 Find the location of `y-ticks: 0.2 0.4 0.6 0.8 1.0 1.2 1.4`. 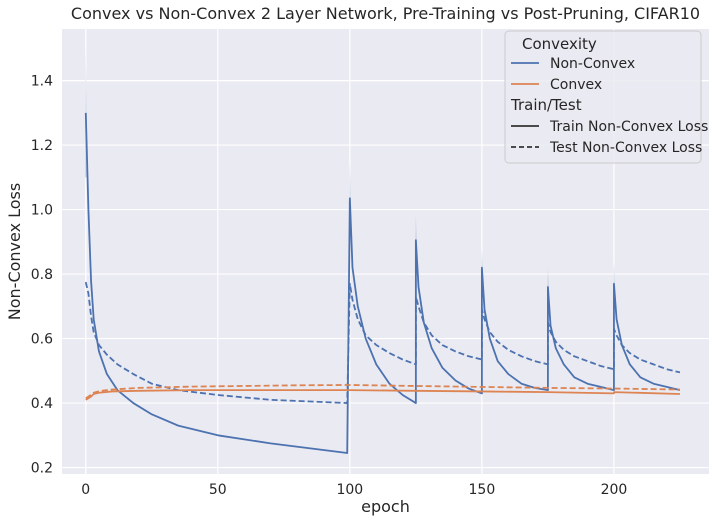

y-ticks: 0.2 0.4 0.6 0.8 1.0 1.2 1.4 is located at coordinates (42, 275).